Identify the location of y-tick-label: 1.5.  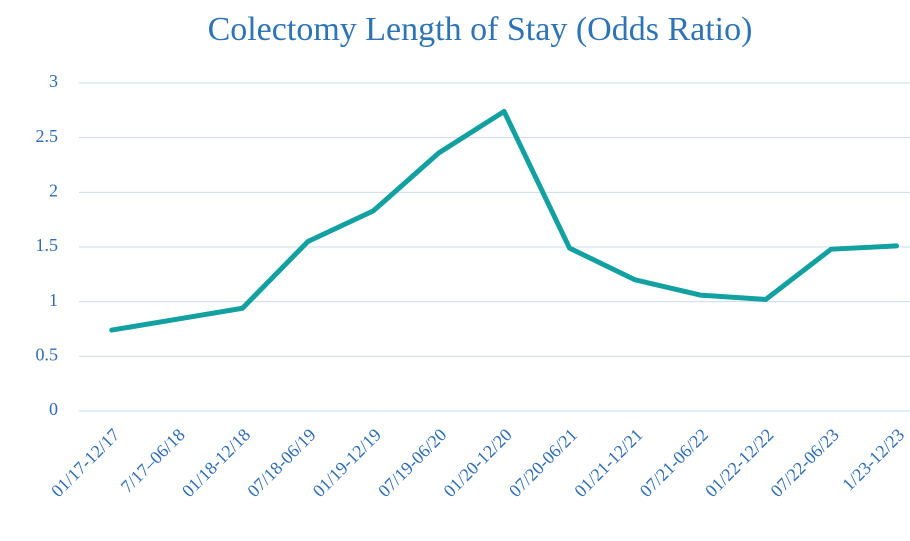
(47, 245).